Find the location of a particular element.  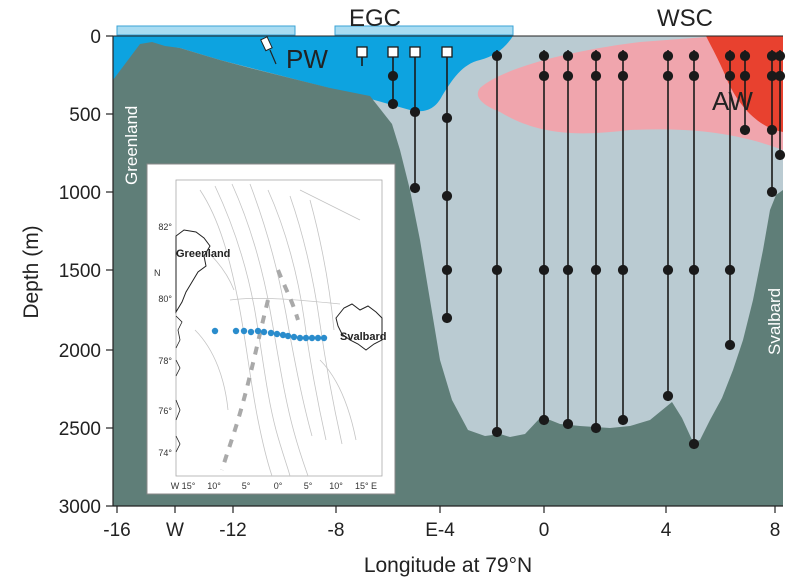

x-tick-label: 8 is located at coordinates (775, 530).